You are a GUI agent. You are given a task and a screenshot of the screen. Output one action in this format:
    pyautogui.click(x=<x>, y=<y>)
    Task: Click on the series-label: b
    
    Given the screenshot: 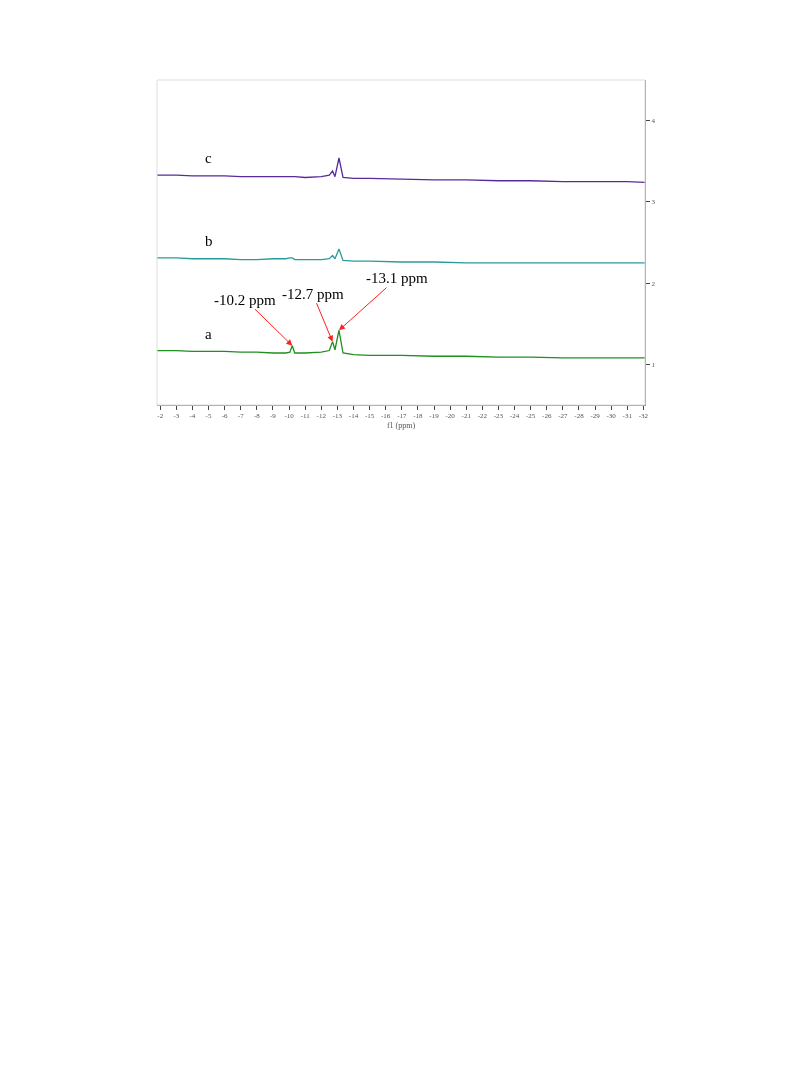 What is the action you would take?
    pyautogui.click(x=209, y=241)
    